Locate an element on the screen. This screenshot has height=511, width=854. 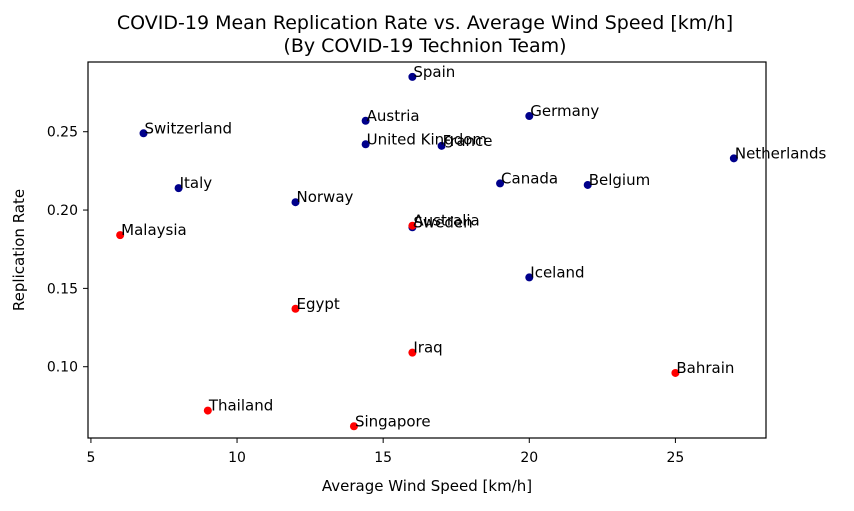
point-label: Sweden is located at coordinates (442, 222).